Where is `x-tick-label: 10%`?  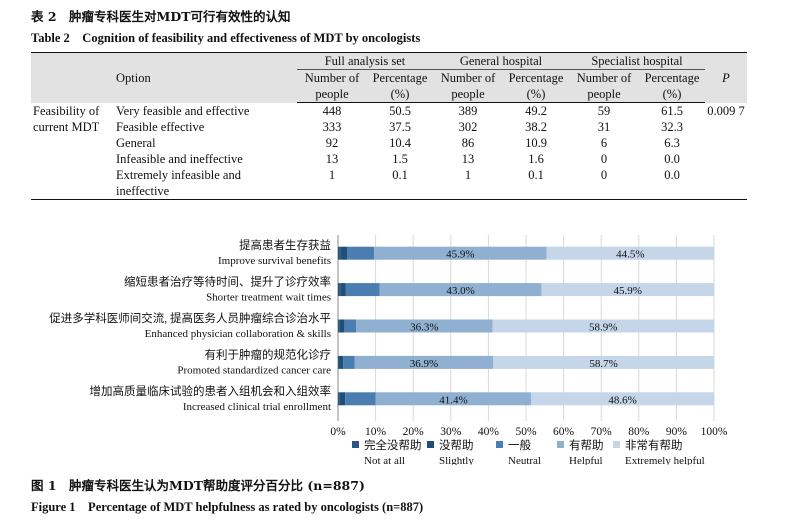
x-tick-label: 10% is located at coordinates (376, 432).